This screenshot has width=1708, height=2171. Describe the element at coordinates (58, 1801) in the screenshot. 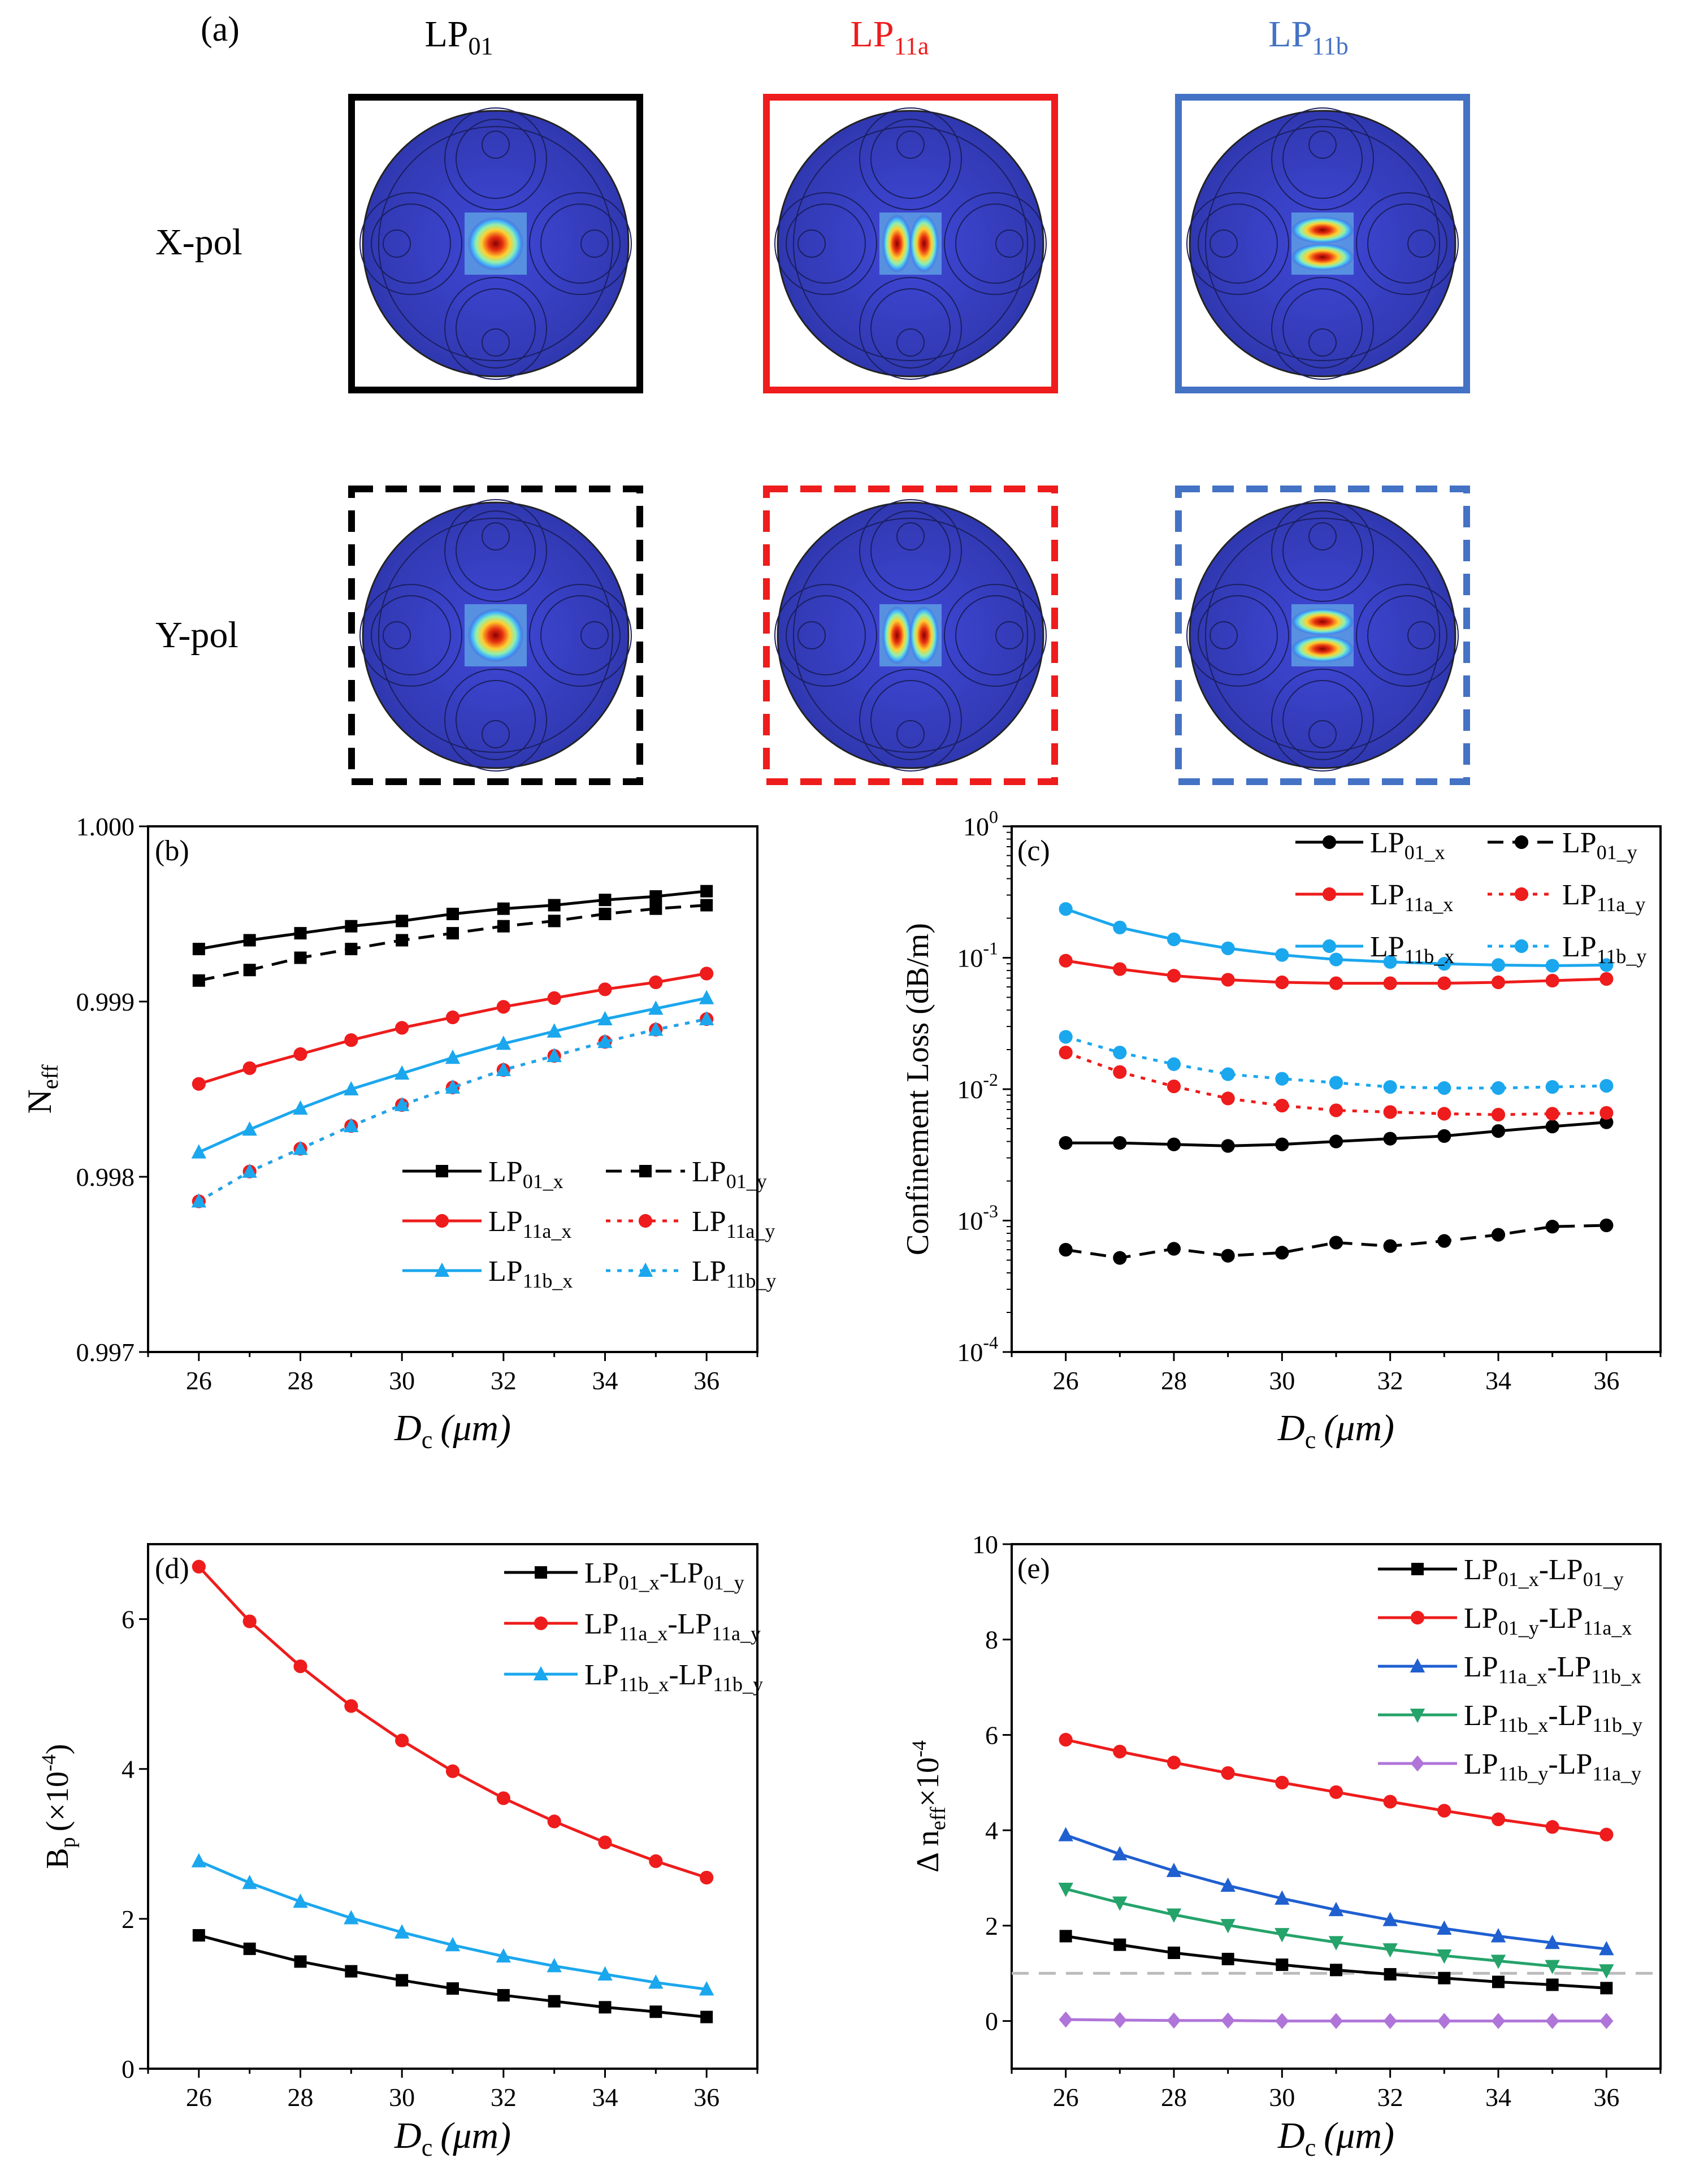

I see `panel-d-y-title-tail: (×10` at that location.